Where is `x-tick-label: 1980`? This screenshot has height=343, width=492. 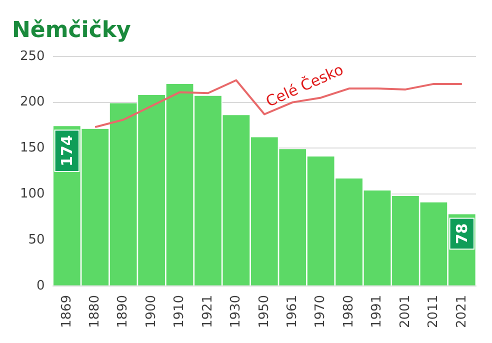
x-tick-label: 1980 is located at coordinates (348, 311).